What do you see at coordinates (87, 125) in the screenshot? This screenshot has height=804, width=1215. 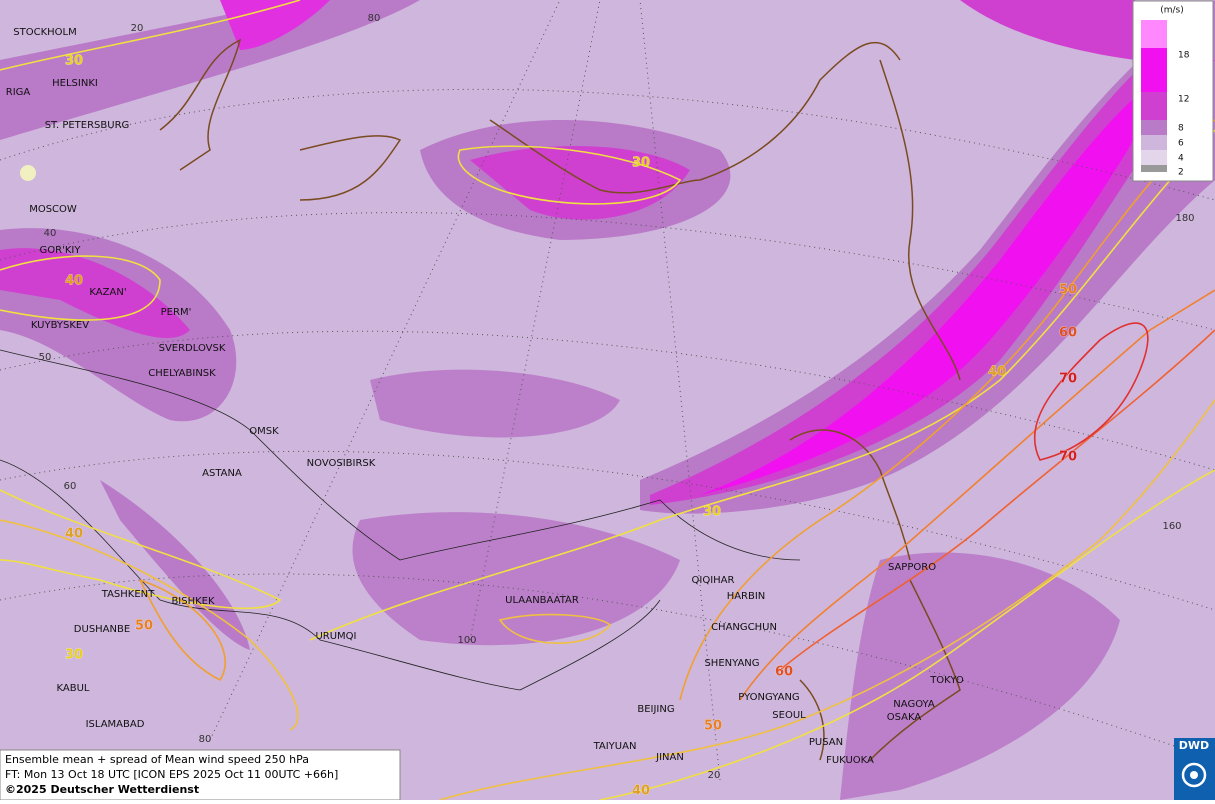 I see `city-label: ST. PETERSBURG` at bounding box center [87, 125].